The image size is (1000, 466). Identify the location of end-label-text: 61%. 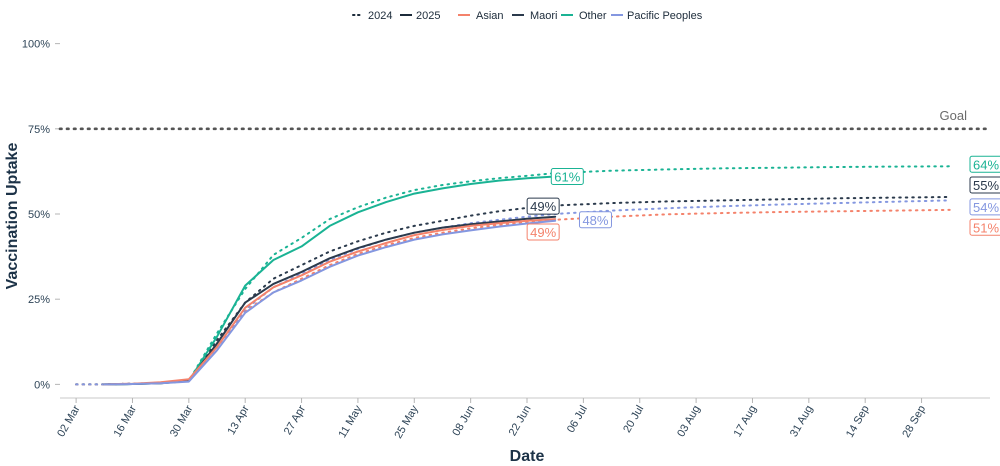
(567, 177).